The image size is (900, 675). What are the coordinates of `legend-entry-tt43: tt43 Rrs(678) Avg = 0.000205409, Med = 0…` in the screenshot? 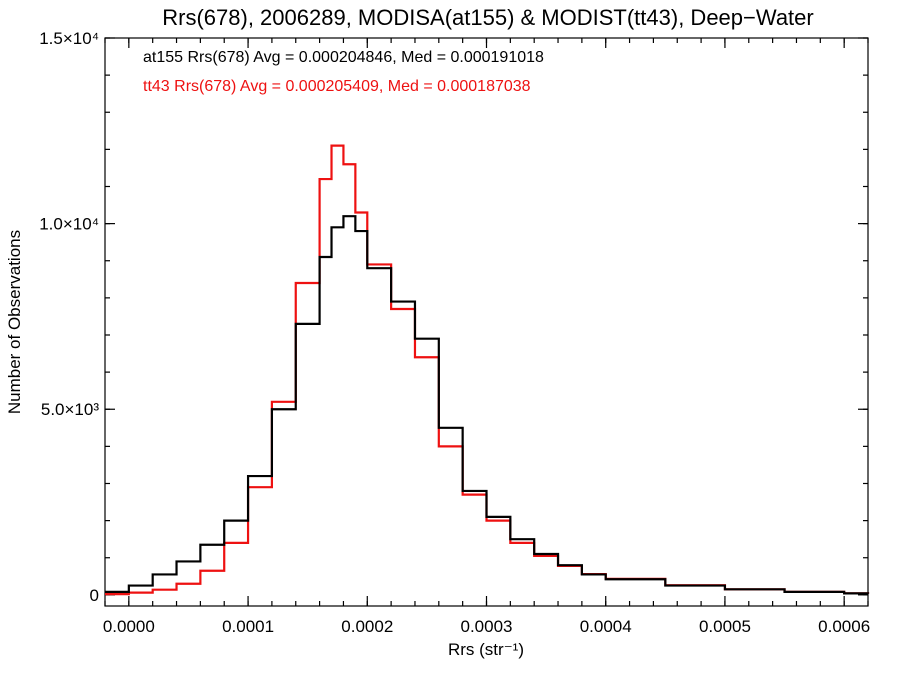 It's located at (337, 86).